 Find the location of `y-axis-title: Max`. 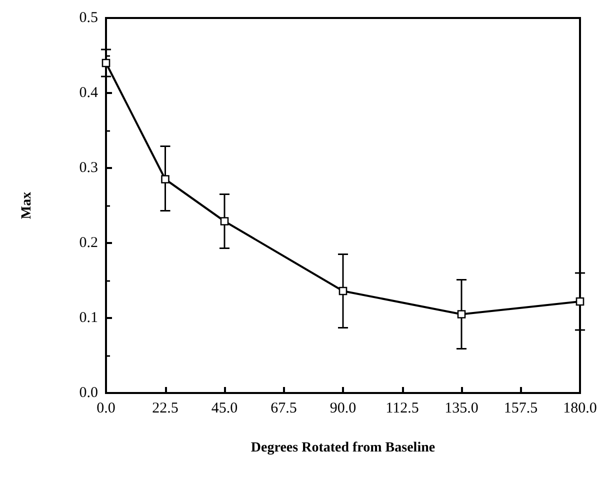

y-axis-title: Max is located at coordinates (27, 206).